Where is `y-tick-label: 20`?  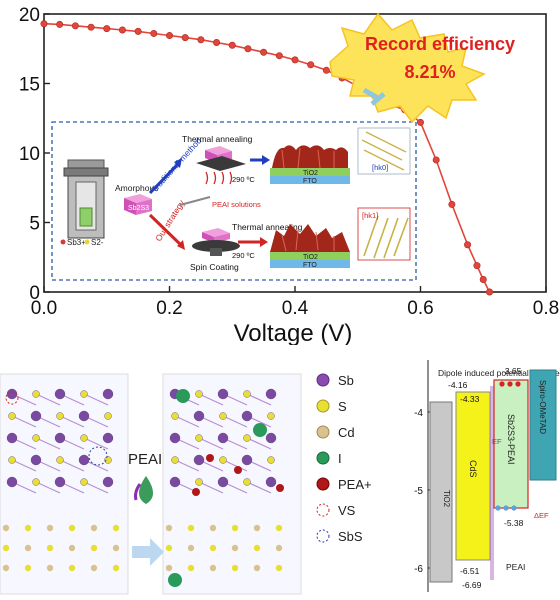 y-tick-label: 20 is located at coordinates (29, 15).